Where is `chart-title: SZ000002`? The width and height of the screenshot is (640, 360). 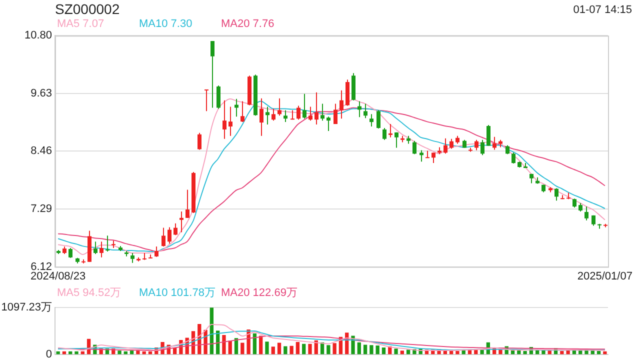
chart-title: SZ000002 is located at coordinates (87, 9).